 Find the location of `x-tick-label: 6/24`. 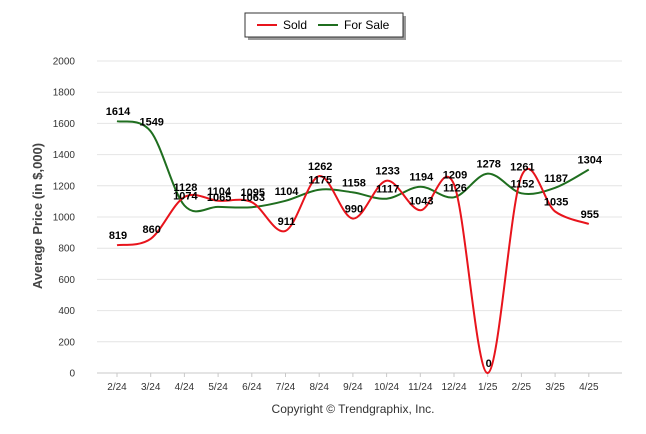

x-tick-label: 6/24 is located at coordinates (252, 387).